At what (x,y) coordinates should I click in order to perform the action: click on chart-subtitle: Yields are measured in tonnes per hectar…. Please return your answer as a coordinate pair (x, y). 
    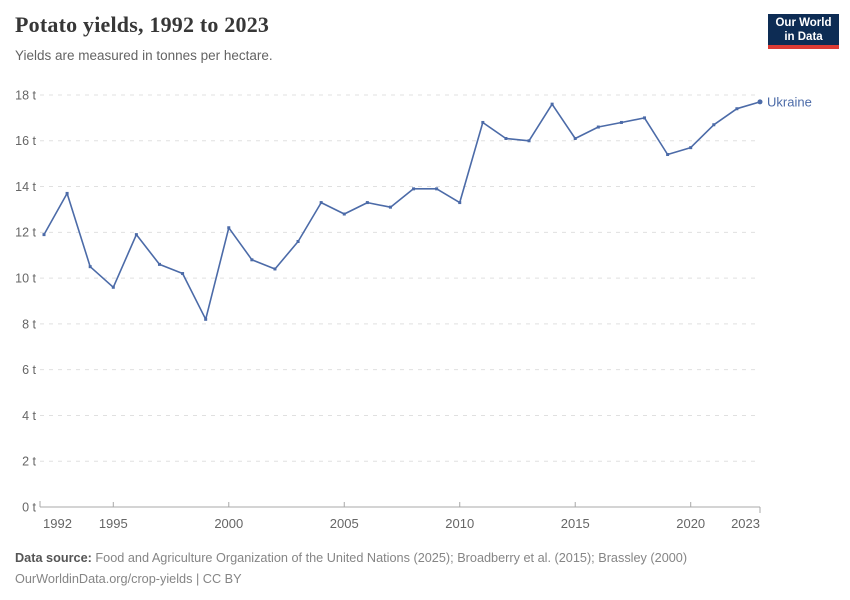
    Looking at the image, I should click on (144, 55).